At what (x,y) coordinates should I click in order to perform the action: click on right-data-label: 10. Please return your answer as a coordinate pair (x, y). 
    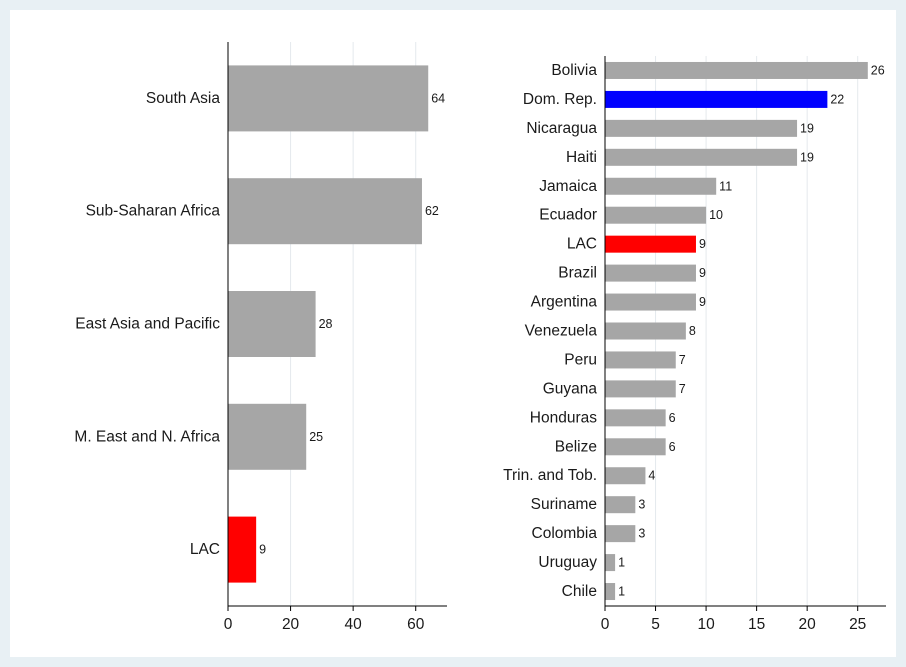
    Looking at the image, I should click on (716, 215).